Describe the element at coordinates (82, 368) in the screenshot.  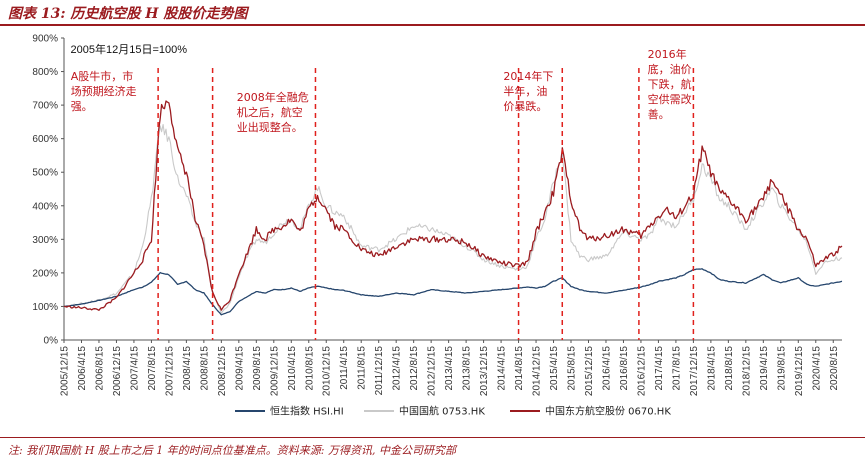
I see `x-tick-label: 2006/4/15` at that location.